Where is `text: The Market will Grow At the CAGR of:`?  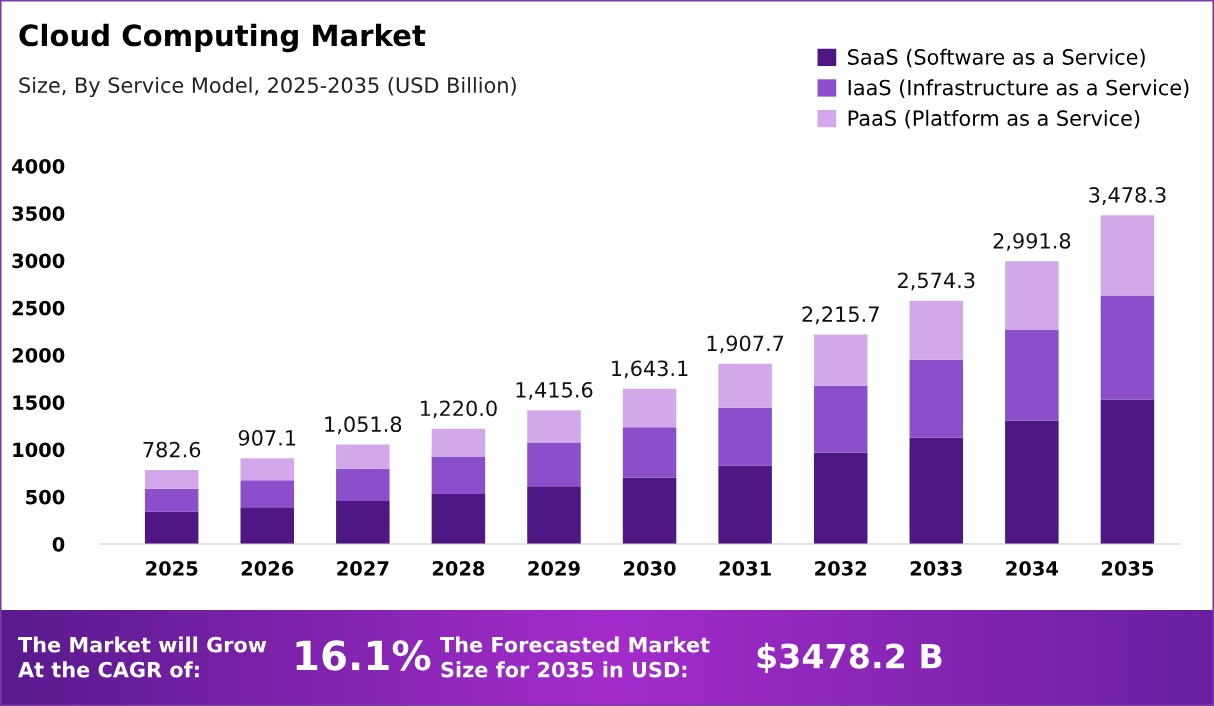 text: The Market will Grow At the CAGR of: is located at coordinates (142, 657).